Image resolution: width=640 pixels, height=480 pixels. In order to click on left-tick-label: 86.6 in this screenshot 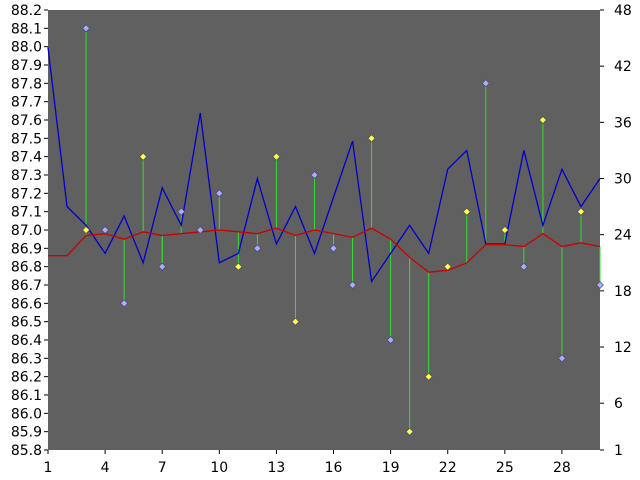, I will do `click(26, 304)`.